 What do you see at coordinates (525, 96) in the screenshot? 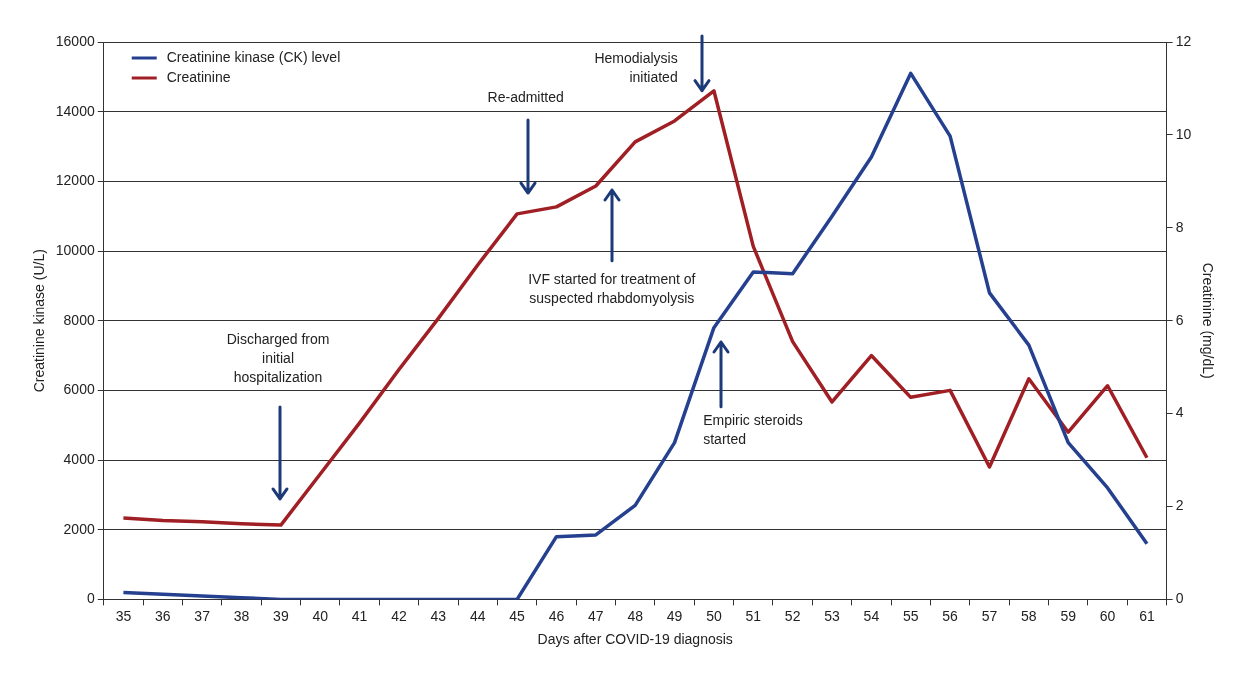
I see `annotation: Re-admitted` at bounding box center [525, 96].